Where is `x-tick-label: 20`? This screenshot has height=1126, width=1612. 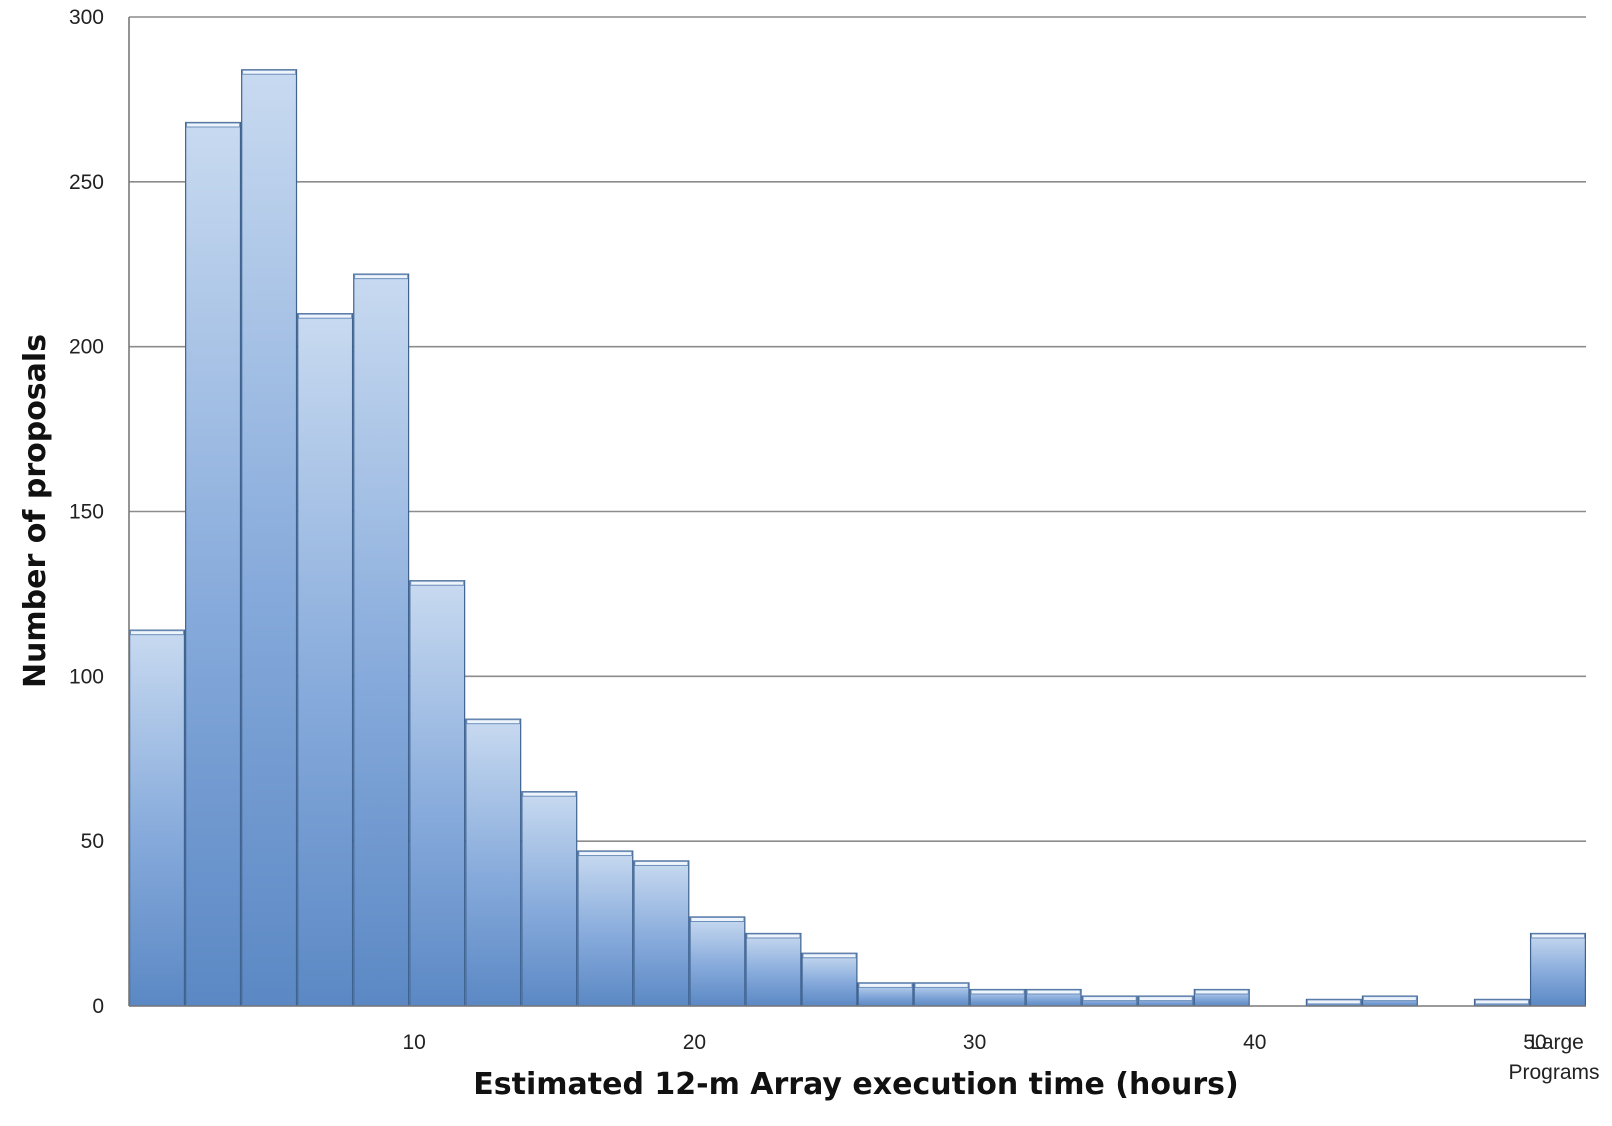
x-tick-label: 20 is located at coordinates (694, 1042).